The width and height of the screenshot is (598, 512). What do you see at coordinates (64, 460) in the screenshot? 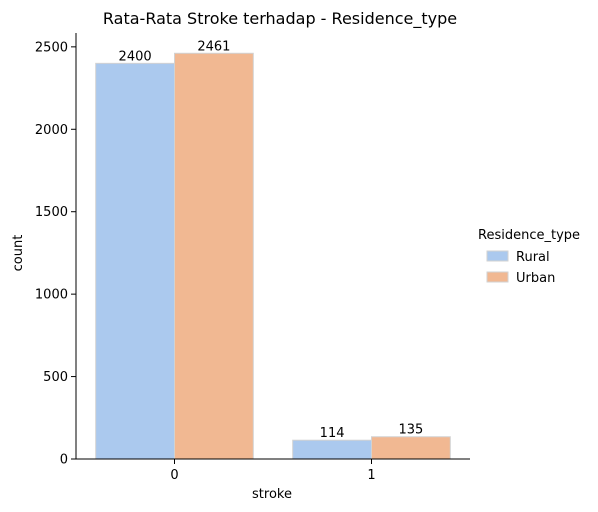
I see `y-tick-label-0: 0` at bounding box center [64, 460].